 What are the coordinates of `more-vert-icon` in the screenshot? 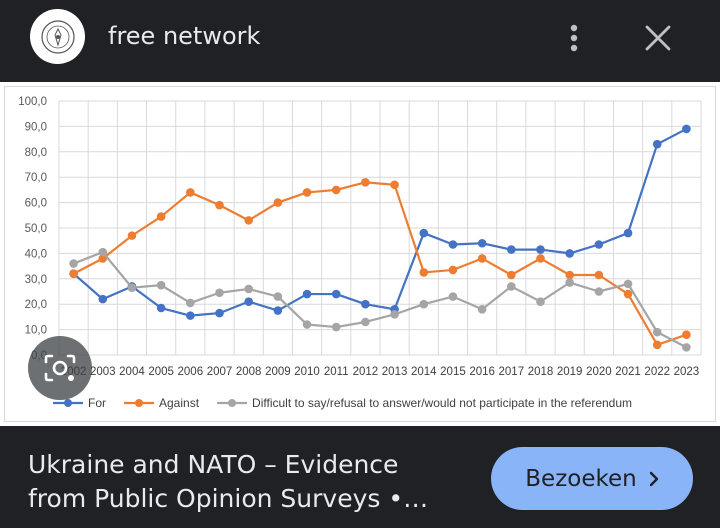 It's located at (574, 38).